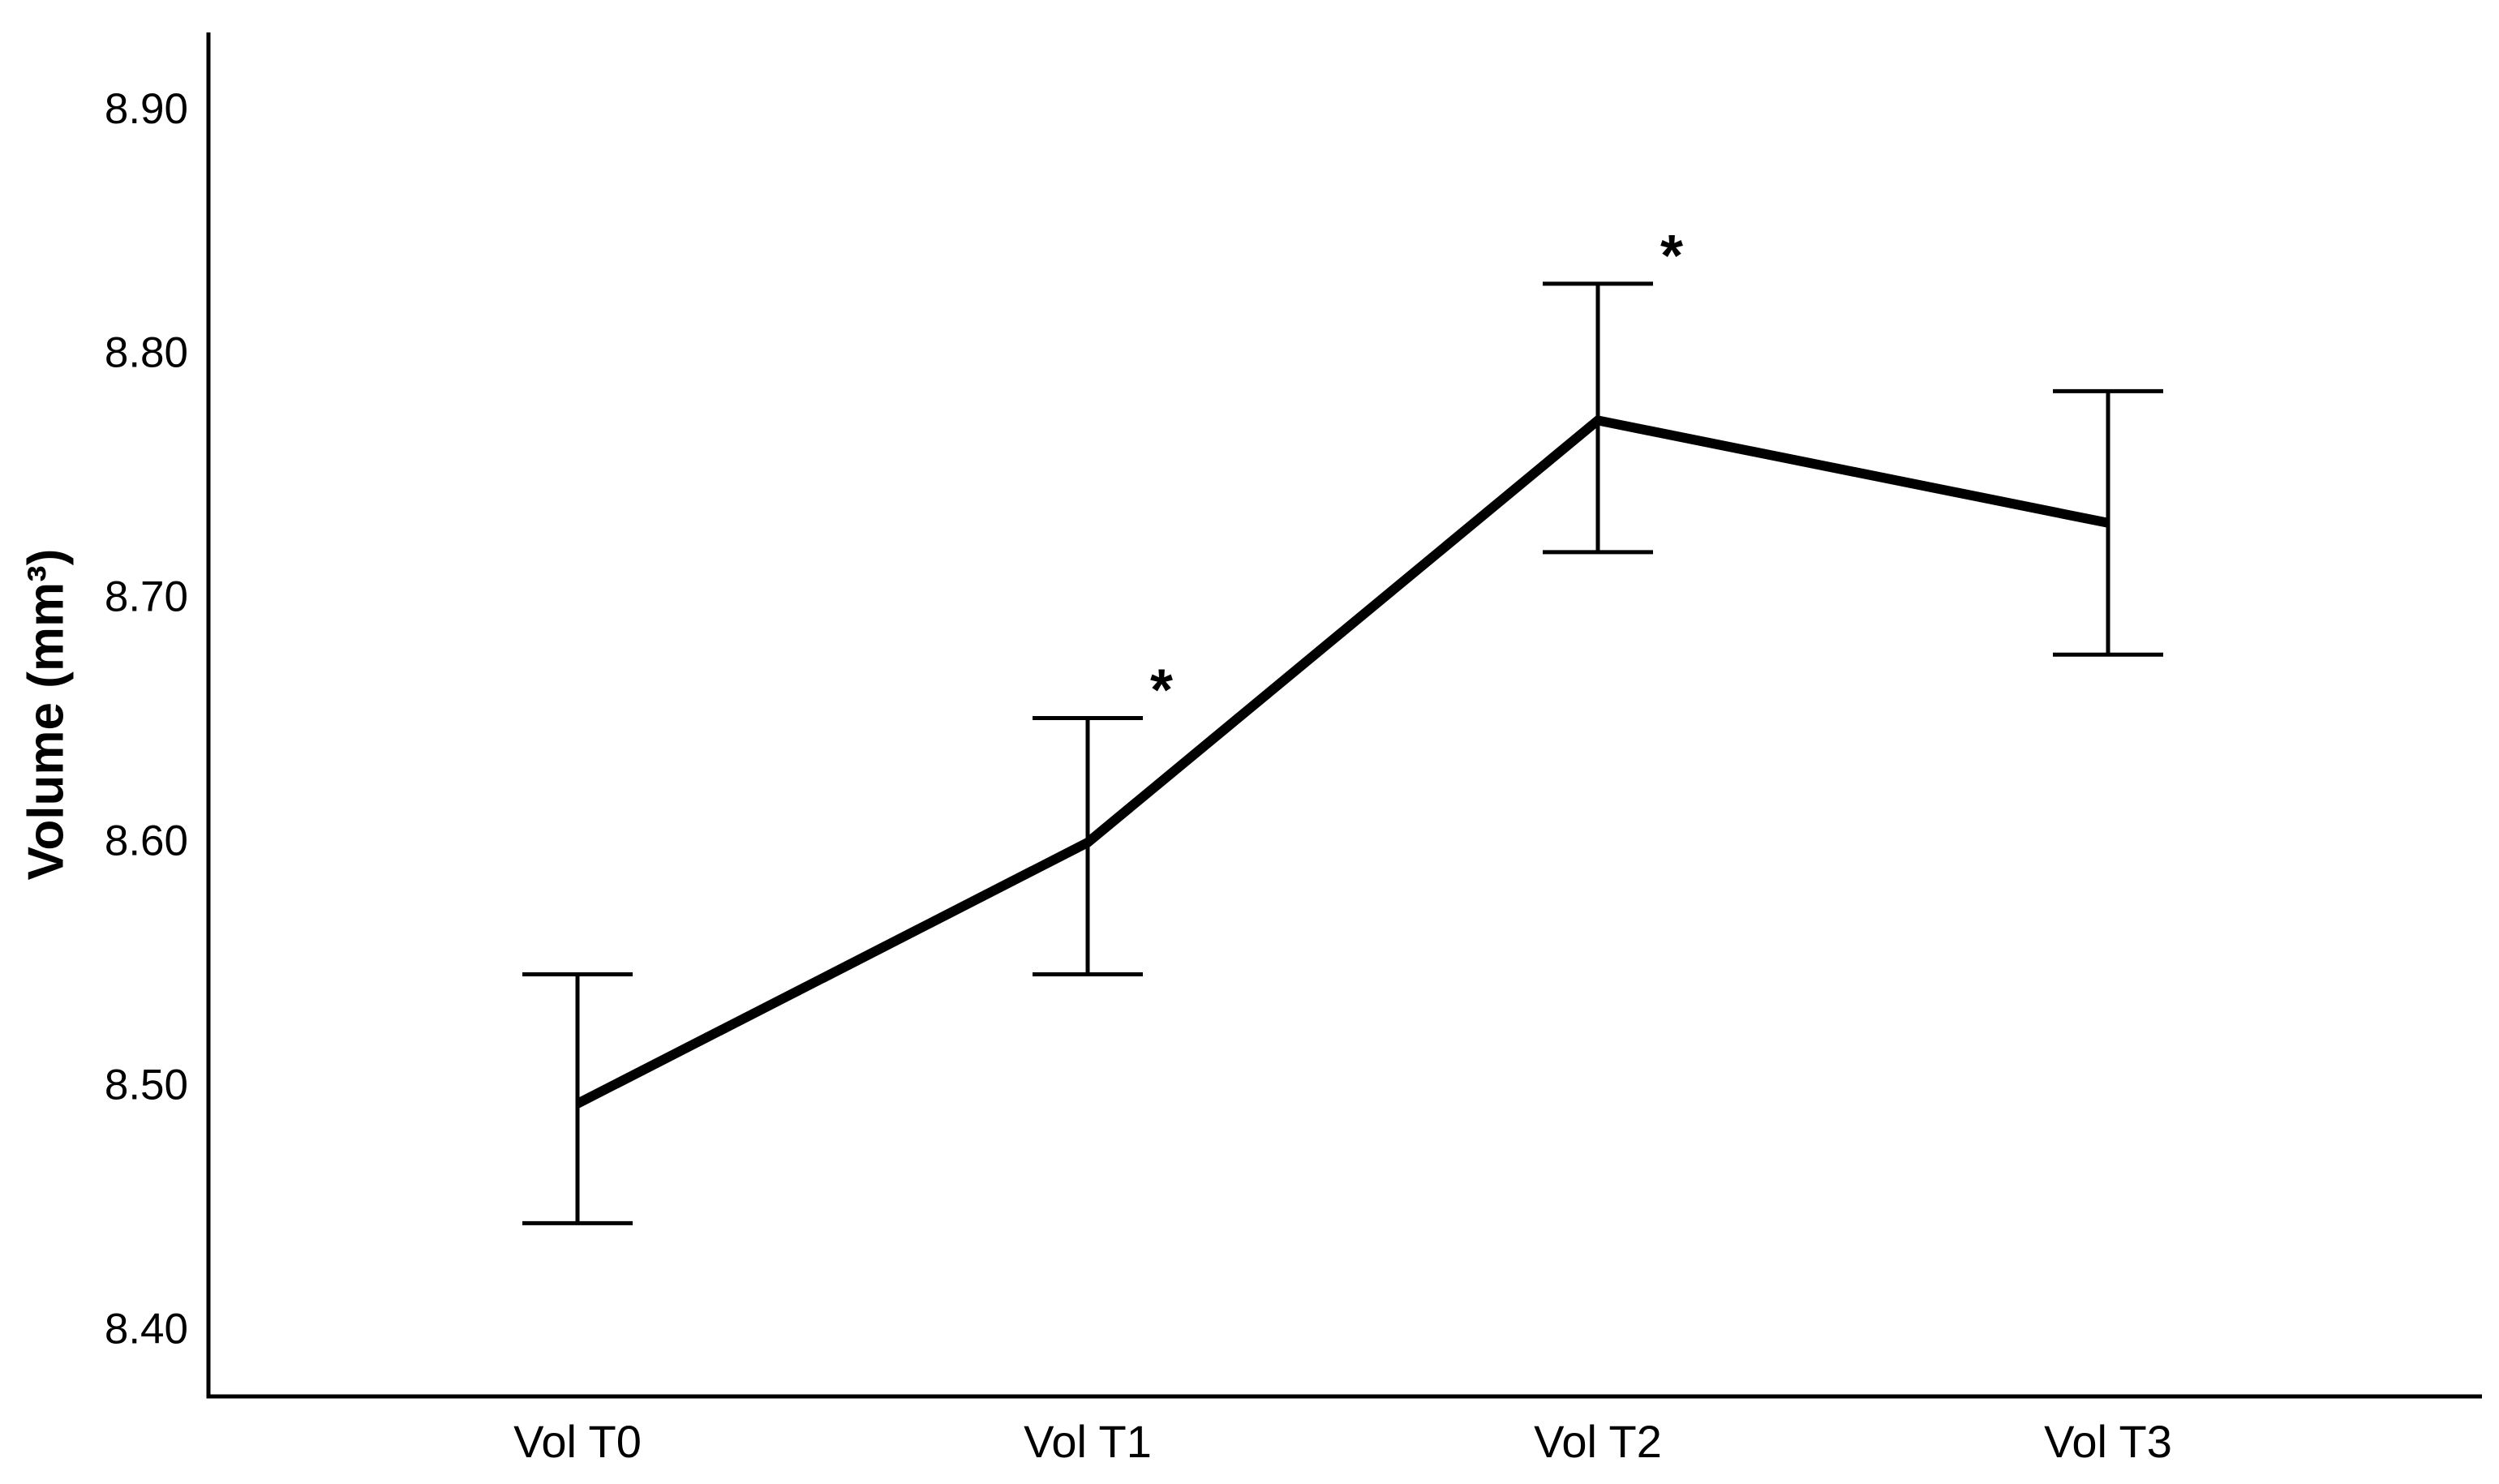 The height and width of the screenshot is (1484, 2499). I want to click on x-tick-label: Vol T0, so click(577, 1441).